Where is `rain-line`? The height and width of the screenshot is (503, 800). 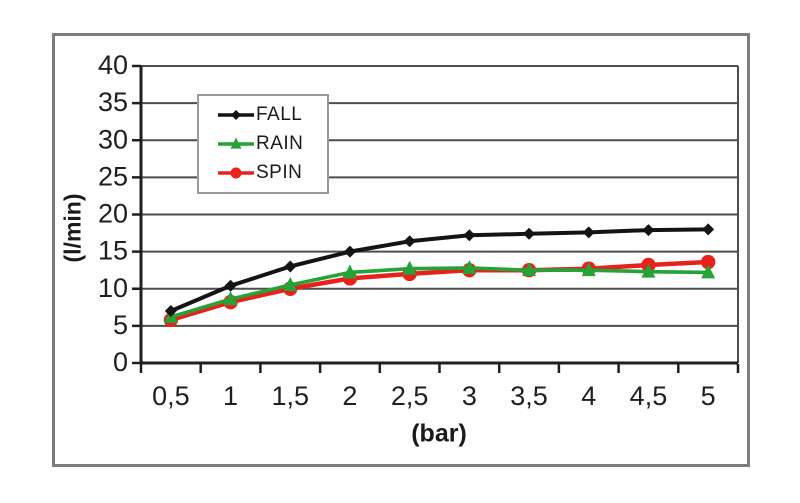
rain-line is located at coordinates (439, 292).